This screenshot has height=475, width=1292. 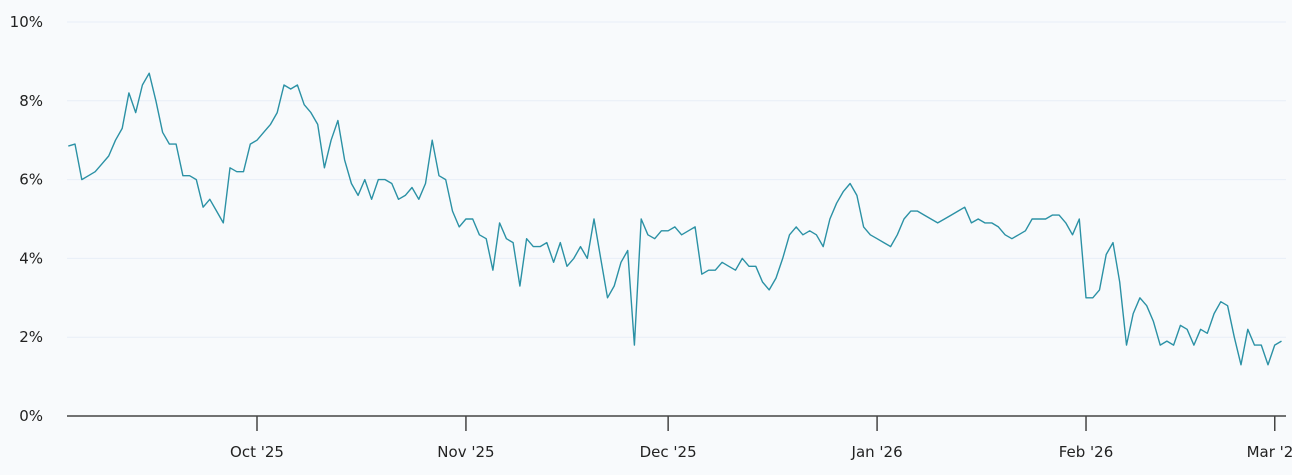 What do you see at coordinates (465, 452) in the screenshot?
I see `x-tick-label: Nov '25` at bounding box center [465, 452].